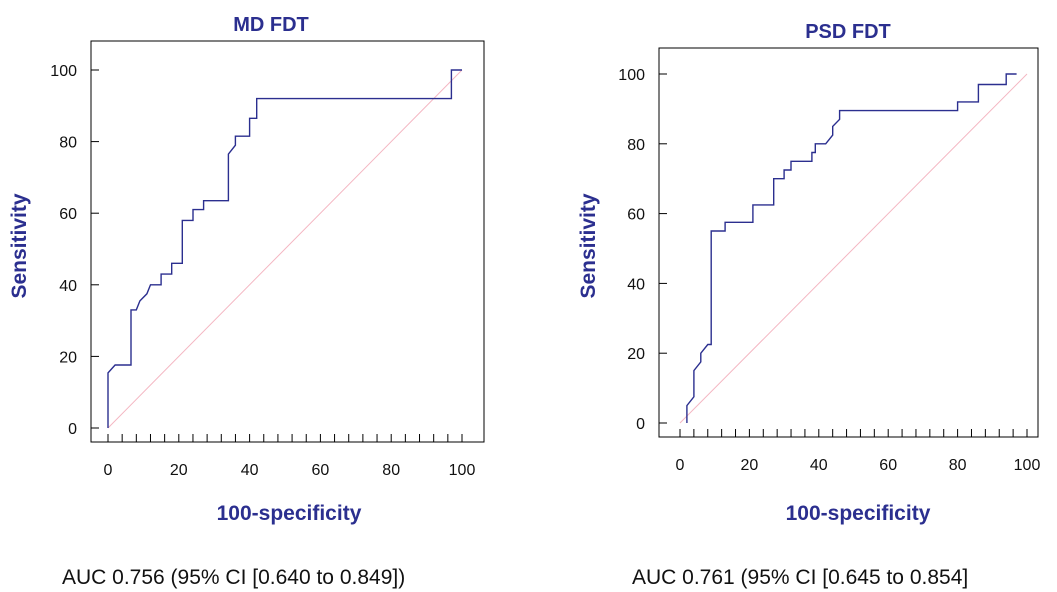  I want to click on auc-caption-md-fdt: AUC 0.756 (95% CI [0.640 to 0.849]), so click(234, 577).